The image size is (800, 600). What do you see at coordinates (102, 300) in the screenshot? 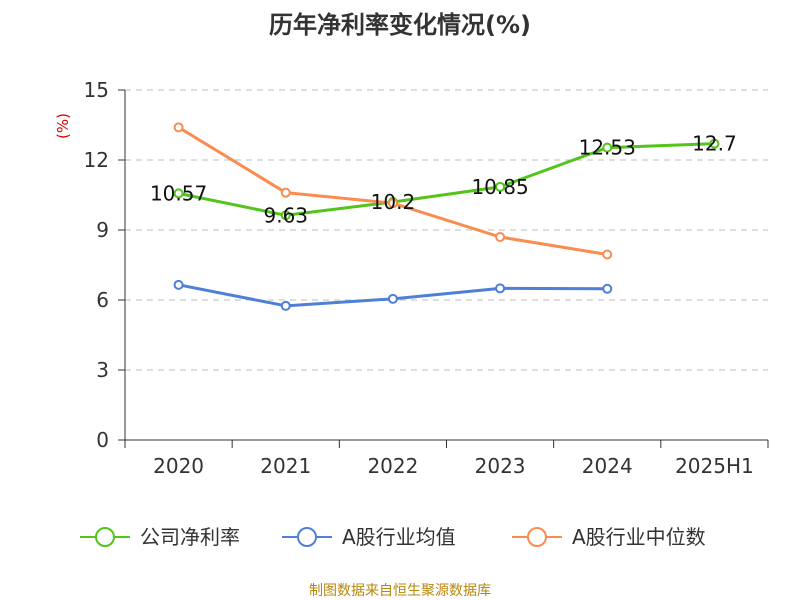
I see `y-tick-label: 6` at bounding box center [102, 300].